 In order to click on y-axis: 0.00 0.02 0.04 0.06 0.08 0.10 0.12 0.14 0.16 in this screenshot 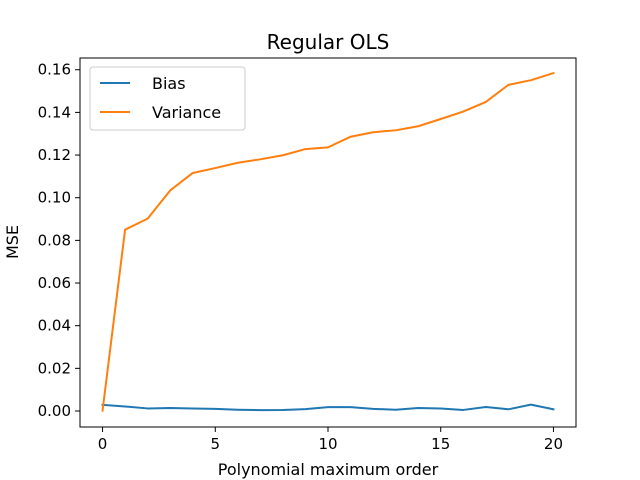, I will do `click(59, 240)`.